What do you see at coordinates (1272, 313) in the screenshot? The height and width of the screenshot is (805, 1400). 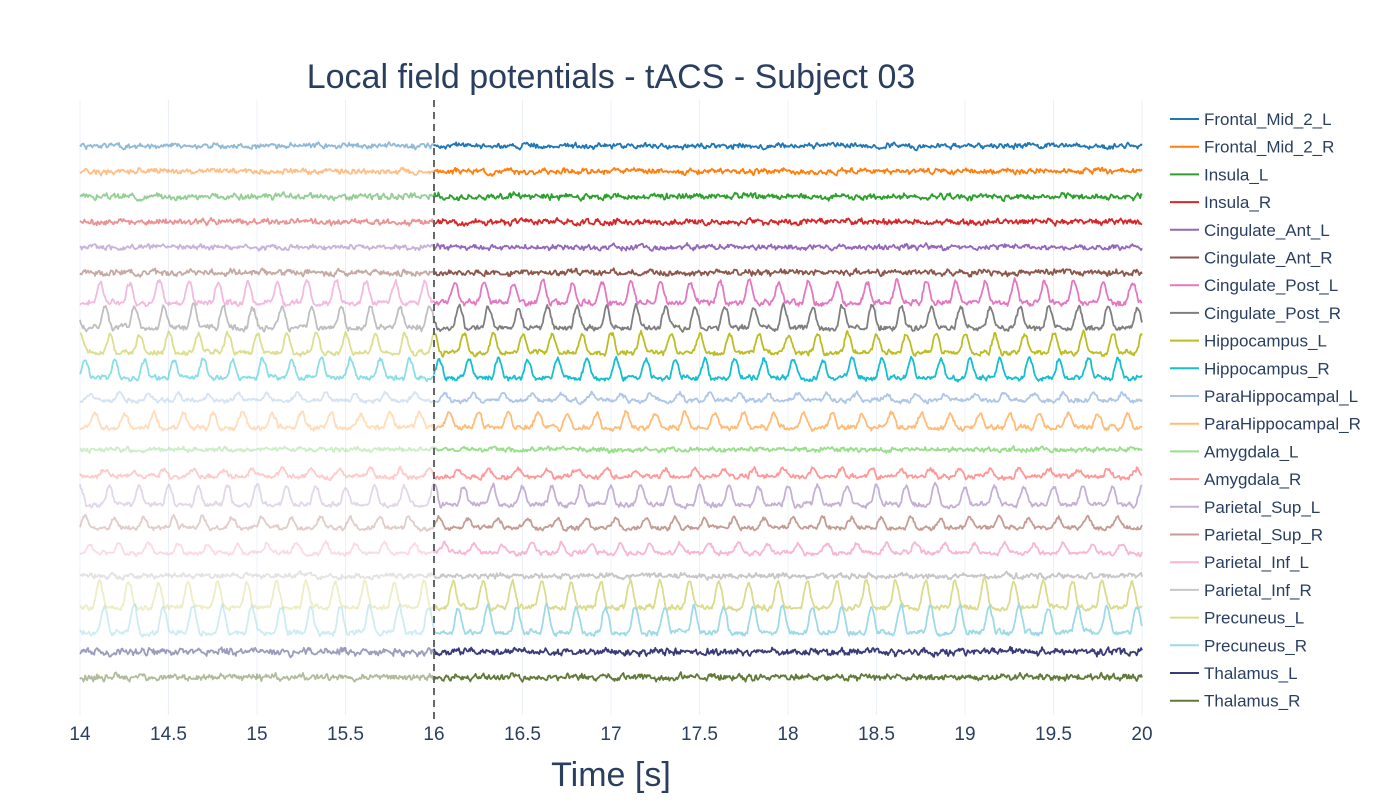 I see `legend-label: Cingulate_Post_R` at bounding box center [1272, 313].